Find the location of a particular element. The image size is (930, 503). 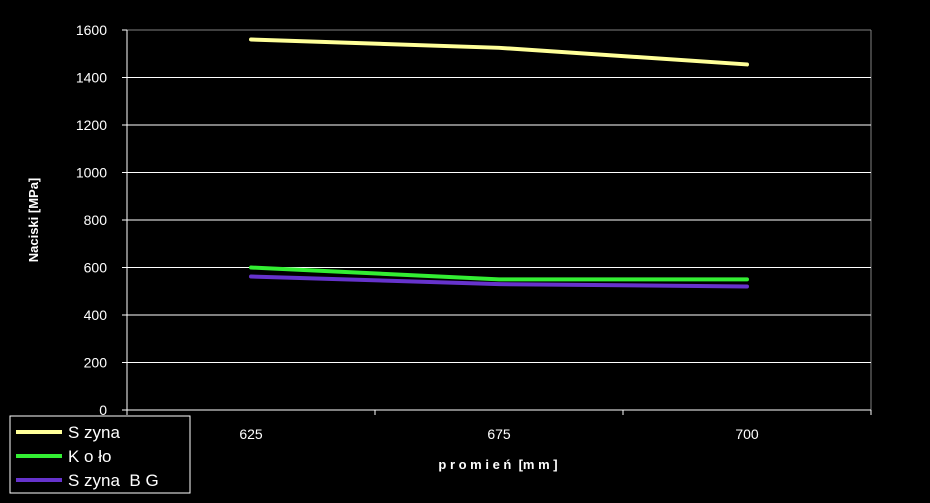

x-tick-label: 700 is located at coordinates (747, 434).